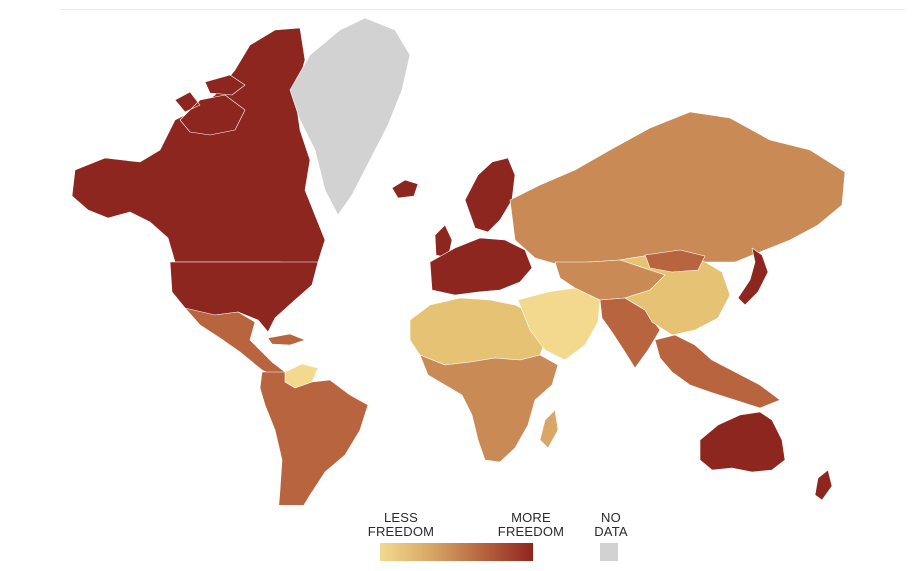  I want to click on region-madagascar, so click(549, 429).